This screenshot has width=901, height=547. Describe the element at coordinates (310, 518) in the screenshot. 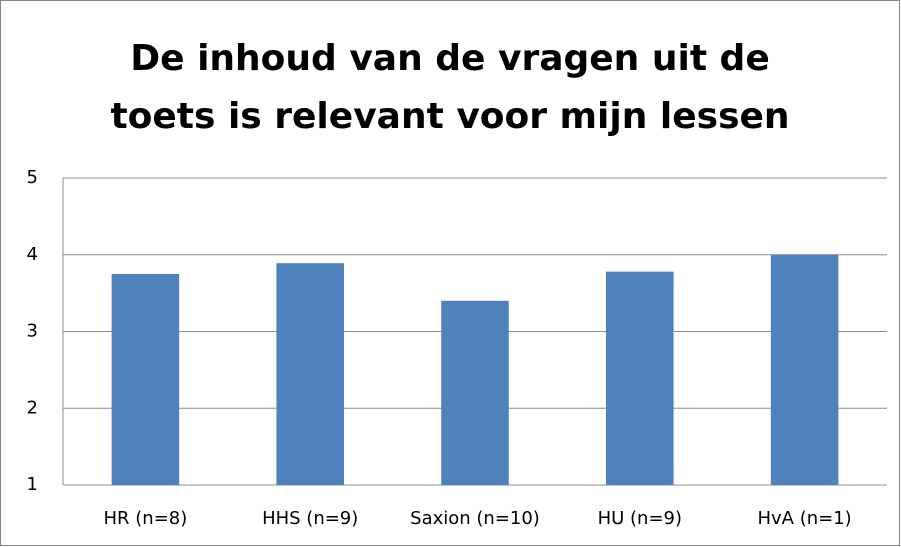

I see `x-tick-label: HHS (n=9)` at that location.